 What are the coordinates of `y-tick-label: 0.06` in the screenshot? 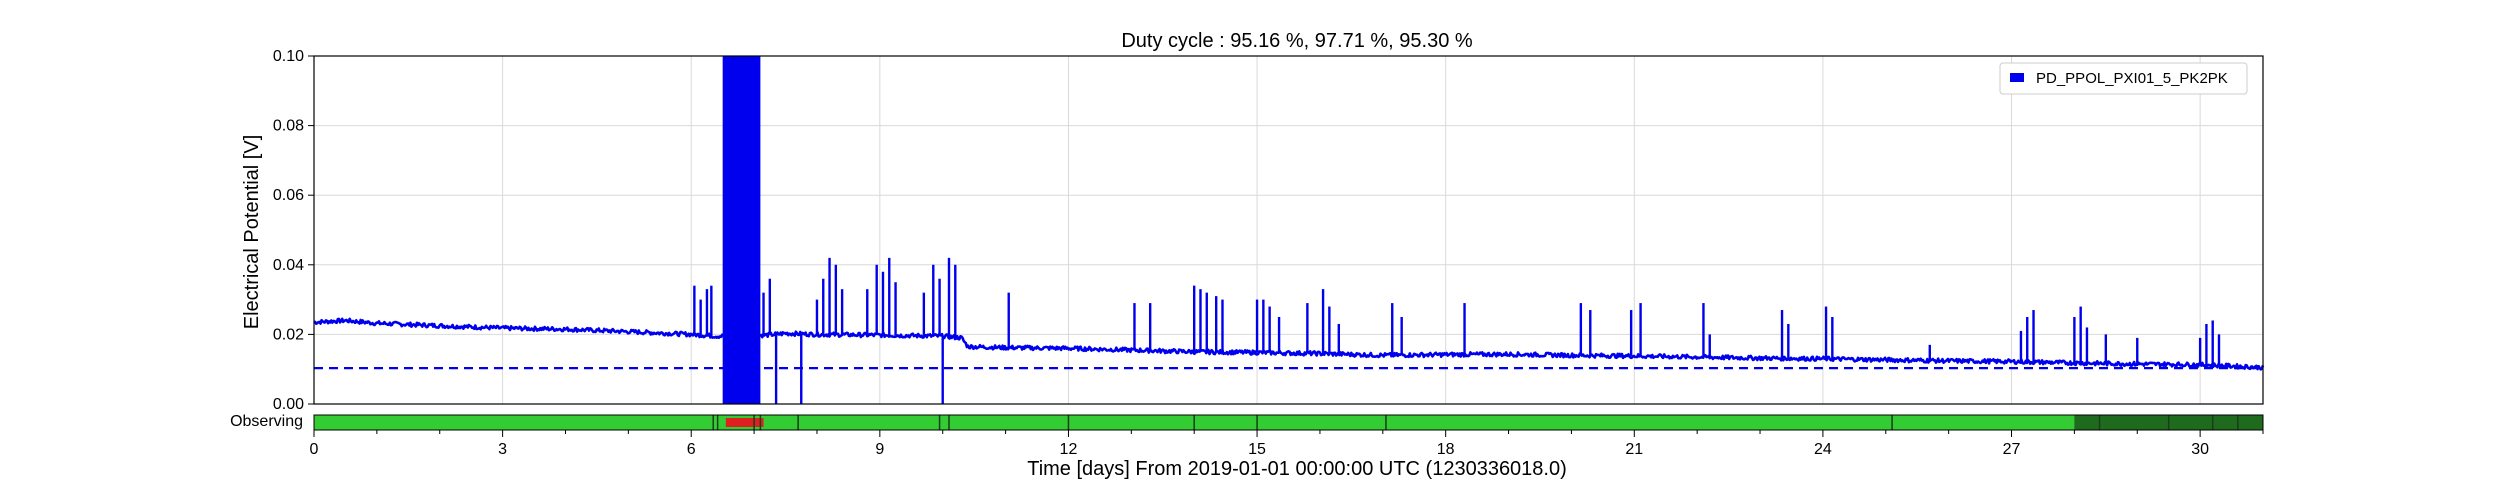 It's located at (288, 195).